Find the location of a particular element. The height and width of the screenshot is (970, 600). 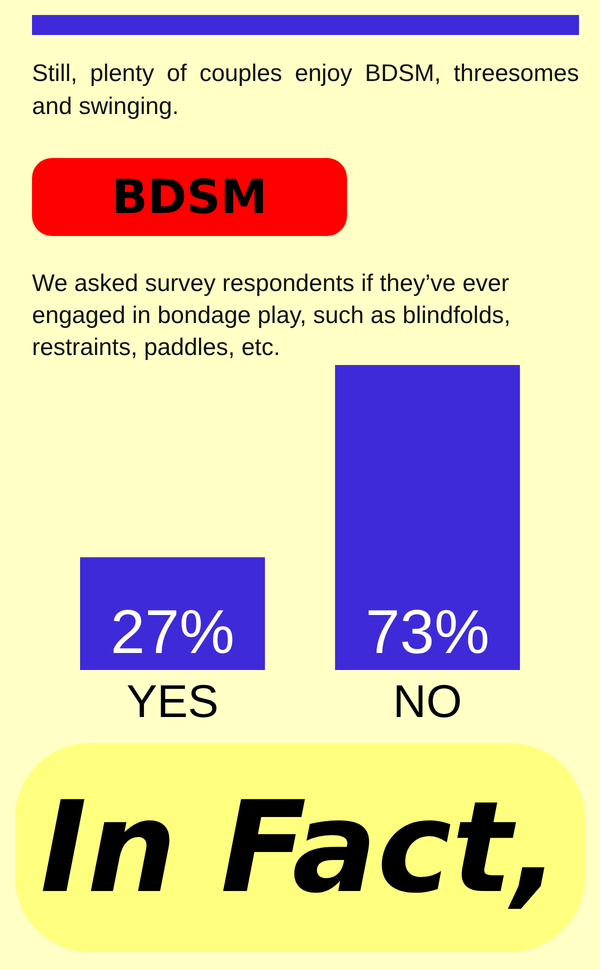

chart-title: BDSM is located at coordinates (190, 197).